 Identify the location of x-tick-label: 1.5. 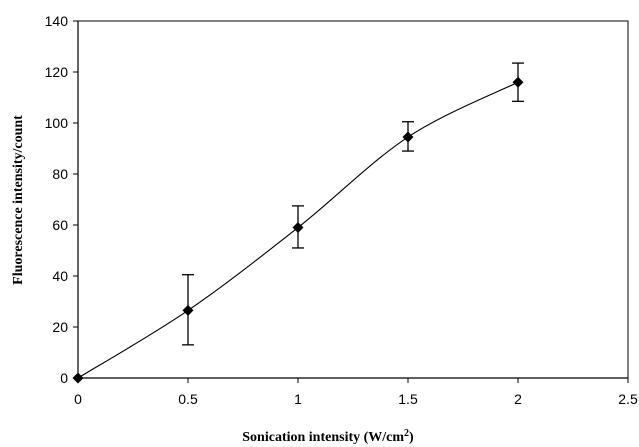
(408, 399).